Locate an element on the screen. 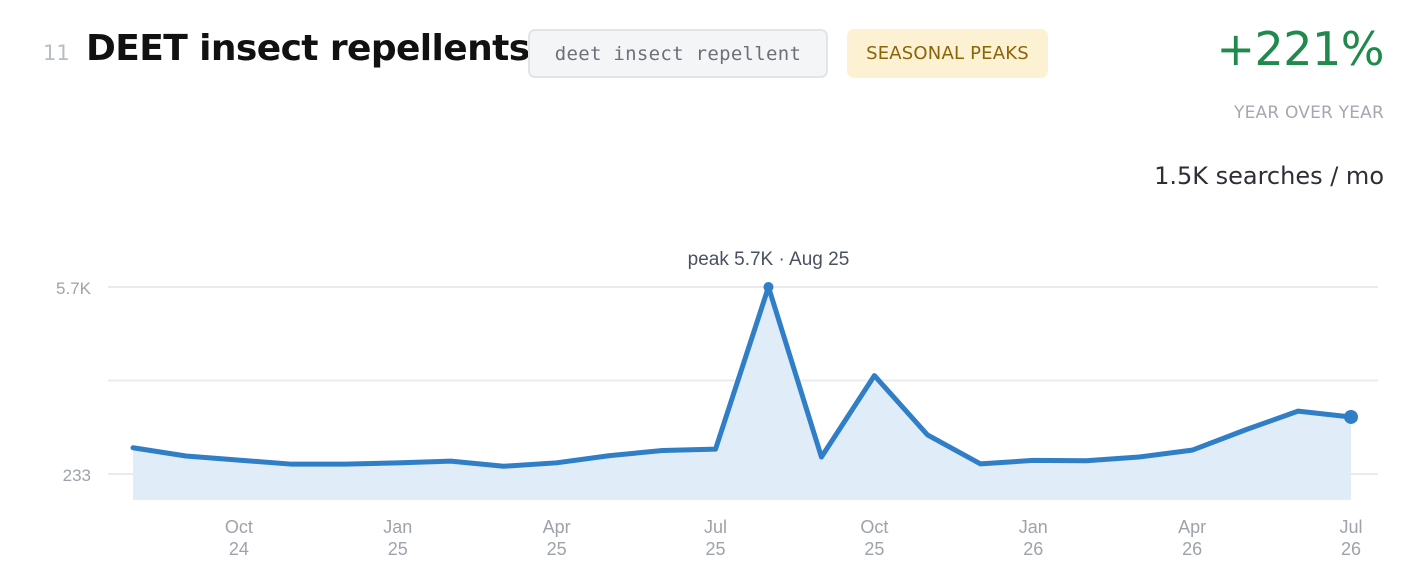 The height and width of the screenshot is (570, 1420). peak-annotation: peak 5.7K · Aug 25 is located at coordinates (769, 259).